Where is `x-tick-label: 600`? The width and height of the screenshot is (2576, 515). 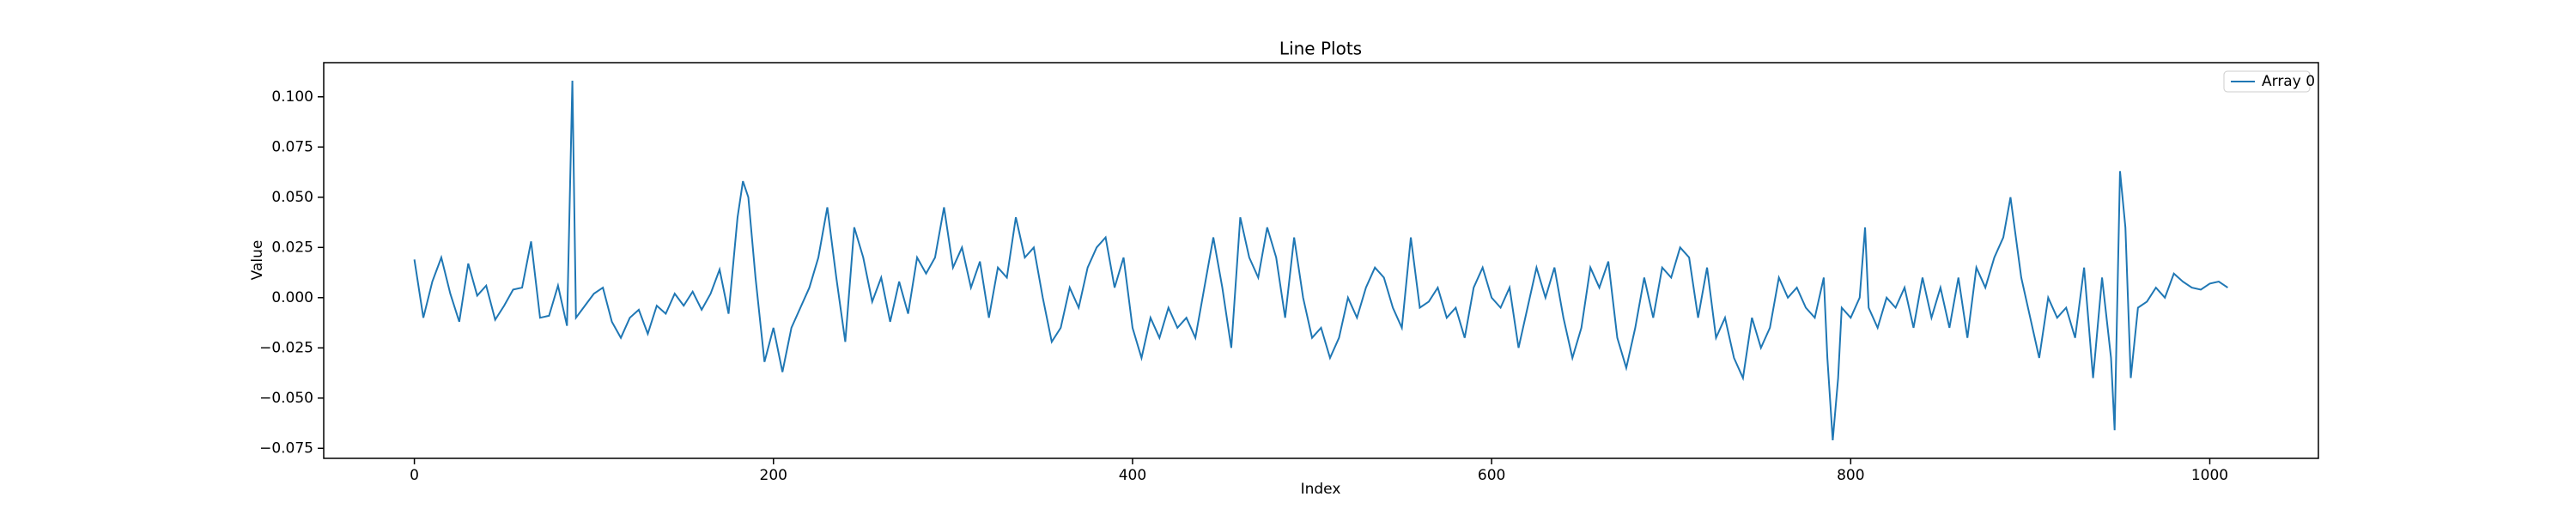 x-tick-label: 600 is located at coordinates (1492, 475).